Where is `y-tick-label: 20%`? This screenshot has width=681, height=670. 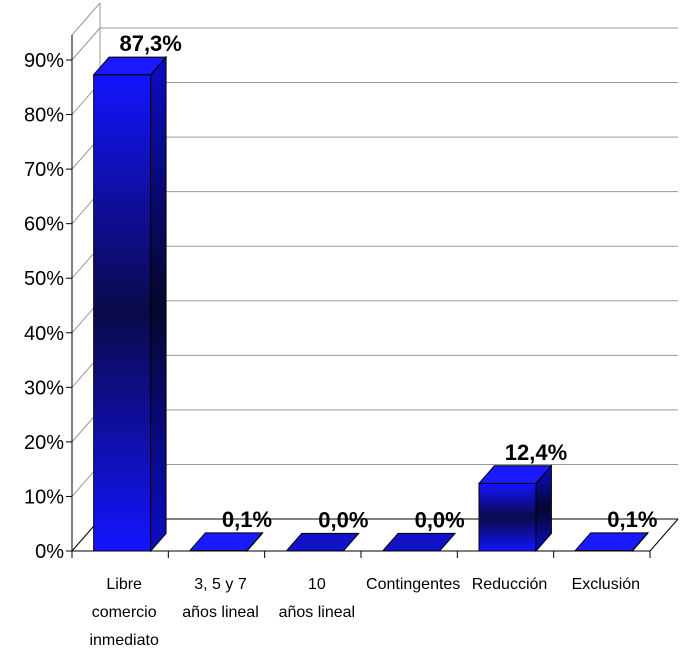
y-tick-label: 20% is located at coordinates (44, 443).